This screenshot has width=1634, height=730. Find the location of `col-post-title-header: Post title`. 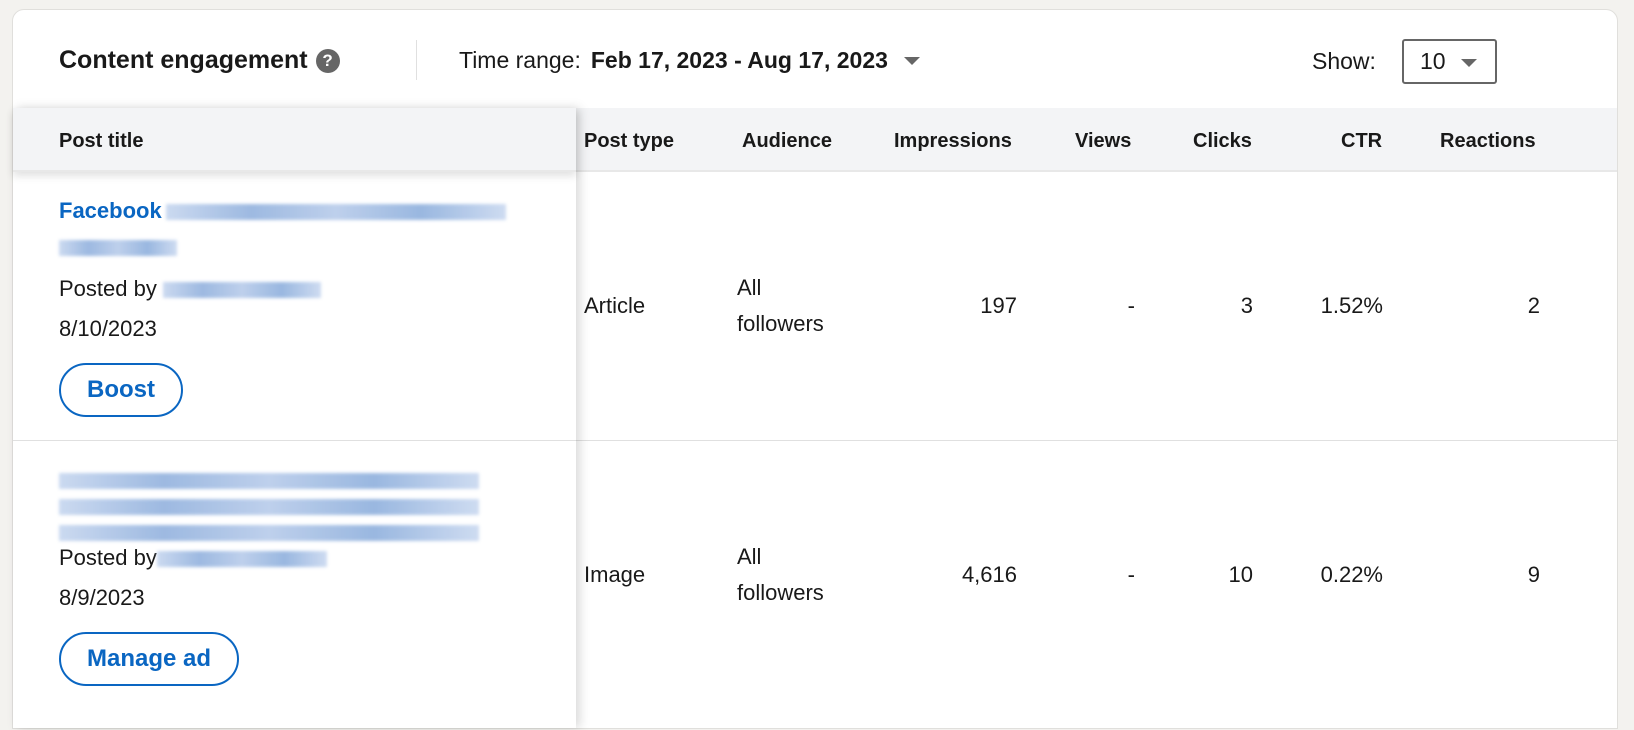

col-post-title-header: Post title is located at coordinates (294, 140).